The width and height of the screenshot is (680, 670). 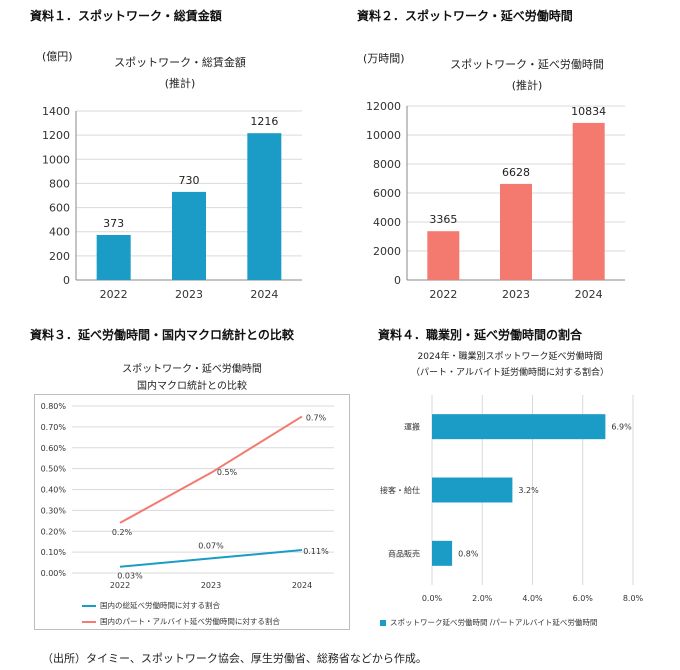 I want to click on chart2-unit-label: (万時間), so click(x=384, y=58).